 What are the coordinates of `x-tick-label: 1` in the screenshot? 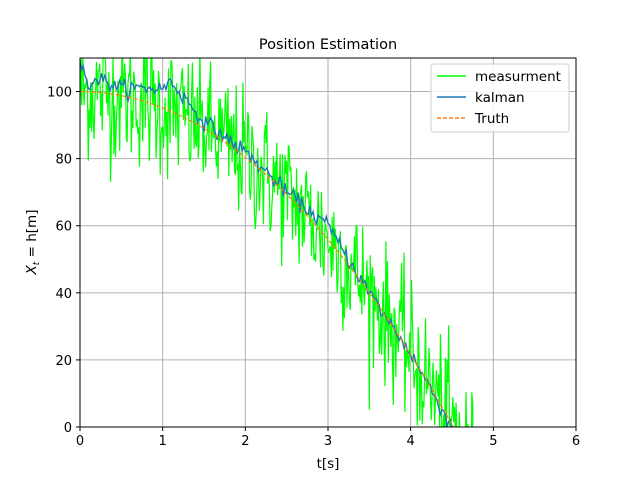 It's located at (163, 441).